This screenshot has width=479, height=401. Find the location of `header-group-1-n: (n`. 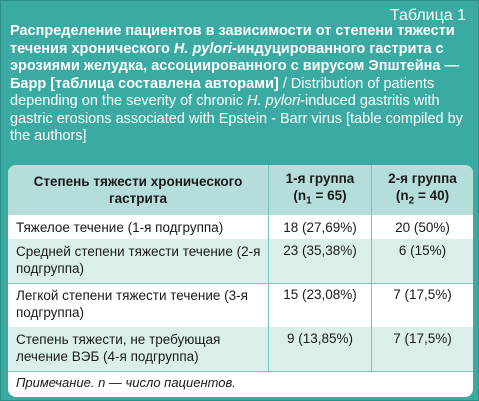

header-group-1-n: (n is located at coordinates (300, 196).